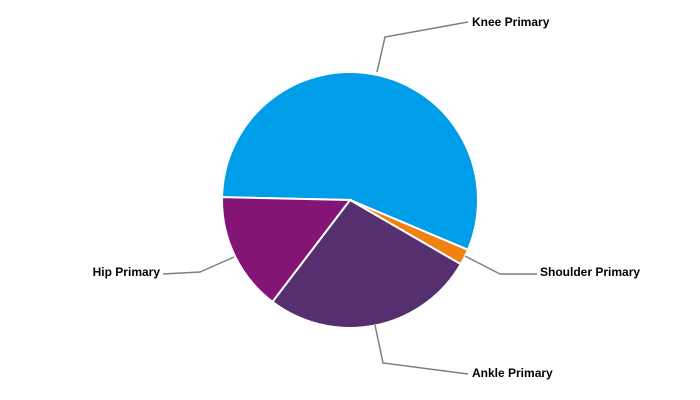 This screenshot has width=700, height=400. Describe the element at coordinates (286, 250) in the screenshot. I see `pie-slice` at that location.